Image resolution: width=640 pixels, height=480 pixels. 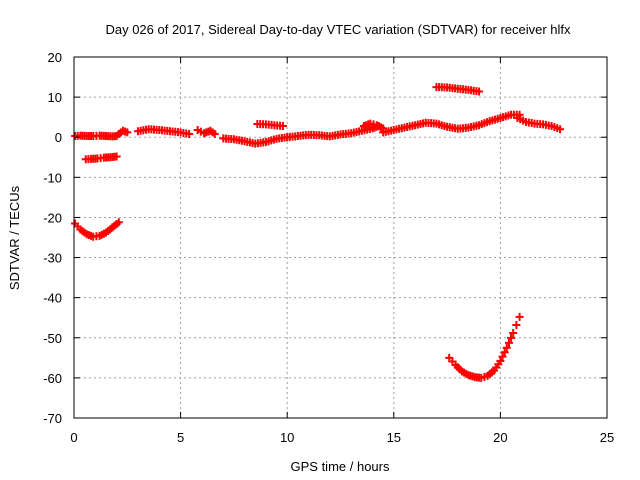 What do you see at coordinates (52, 298) in the screenshot?
I see `y-tick-label: -40` at bounding box center [52, 298].